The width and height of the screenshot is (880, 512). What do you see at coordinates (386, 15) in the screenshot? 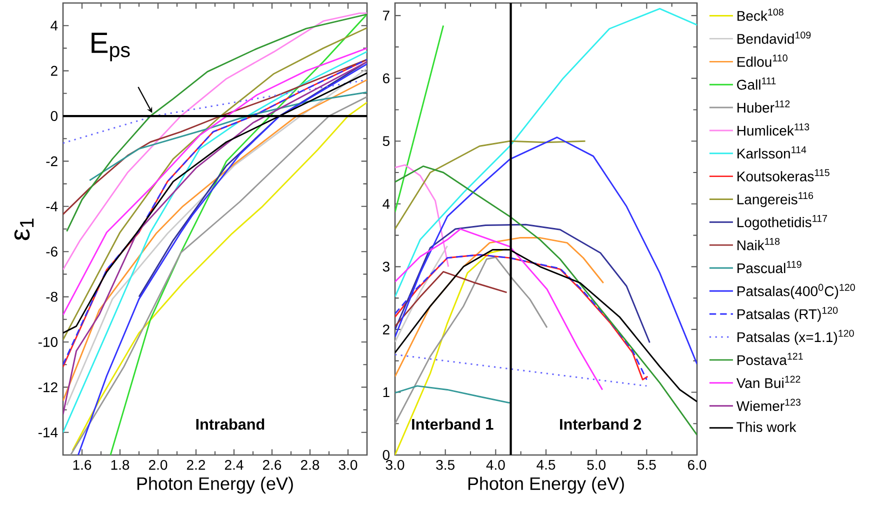
I see `y-tick-label: 7` at bounding box center [386, 15].